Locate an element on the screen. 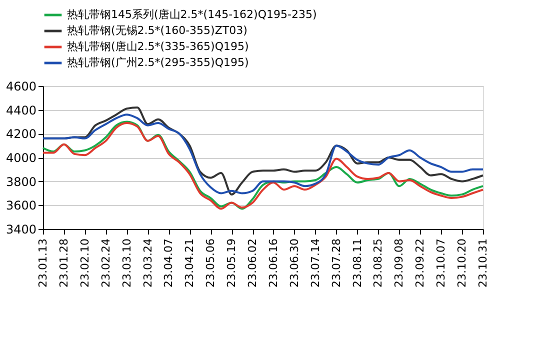  x-tick-label: 23.09.08 is located at coordinates (399, 263).